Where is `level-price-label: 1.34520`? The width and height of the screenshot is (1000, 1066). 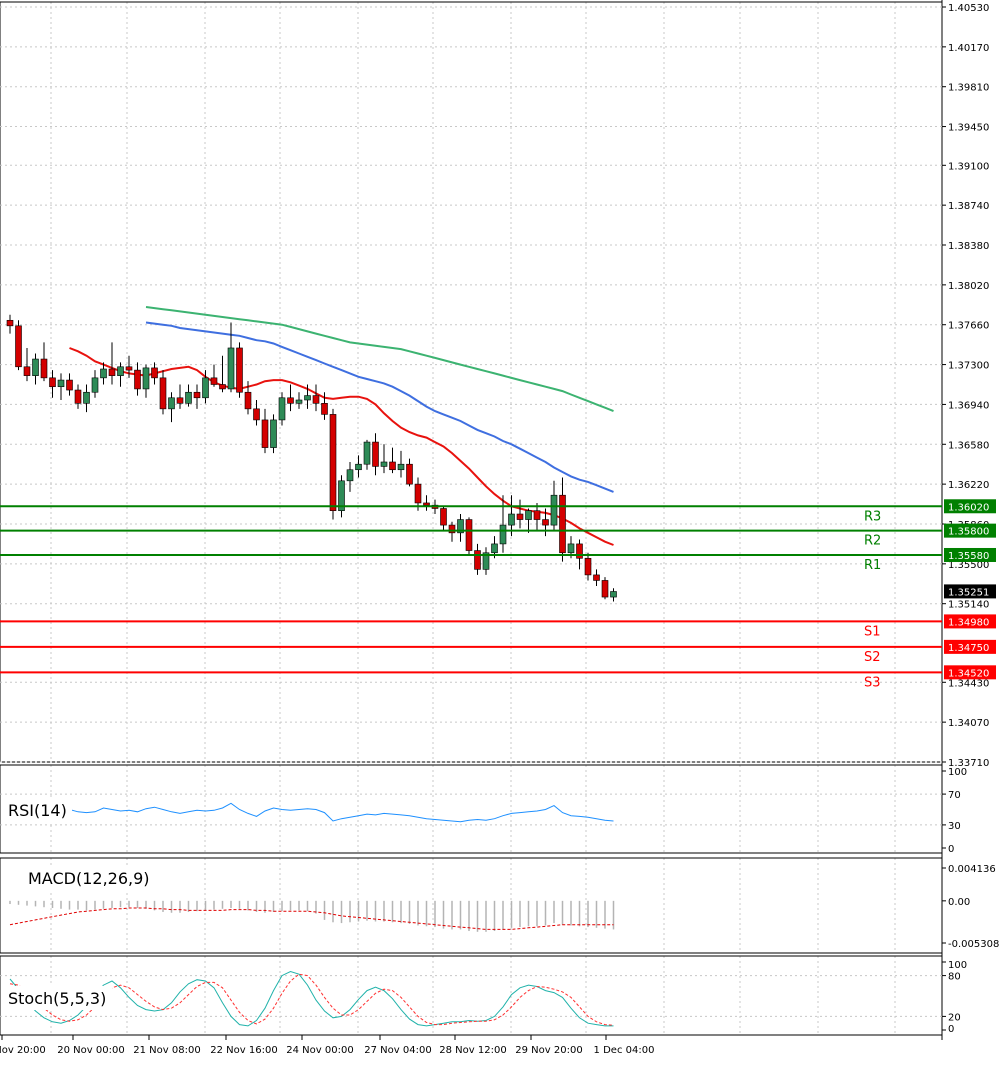 level-price-label: 1.34520 is located at coordinates (968, 673).